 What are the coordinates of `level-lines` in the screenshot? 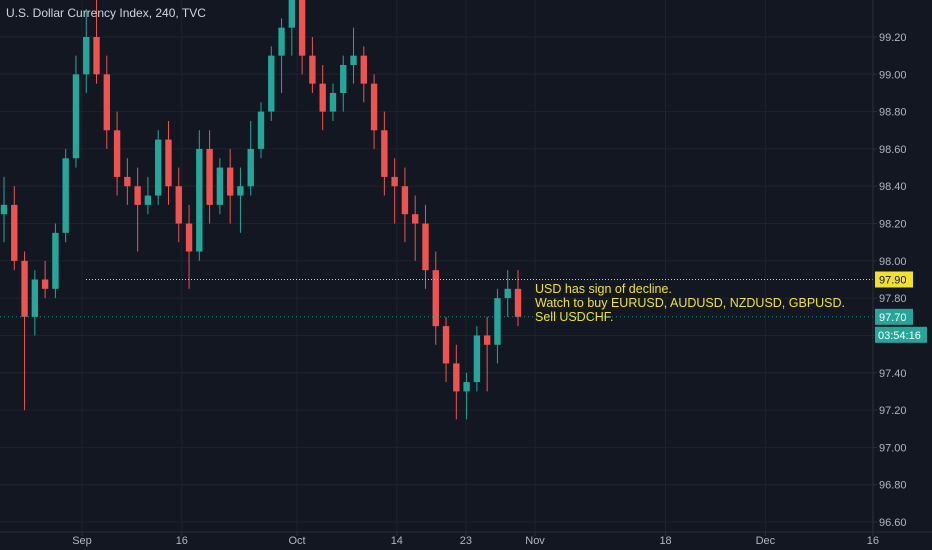 It's located at (436, 298).